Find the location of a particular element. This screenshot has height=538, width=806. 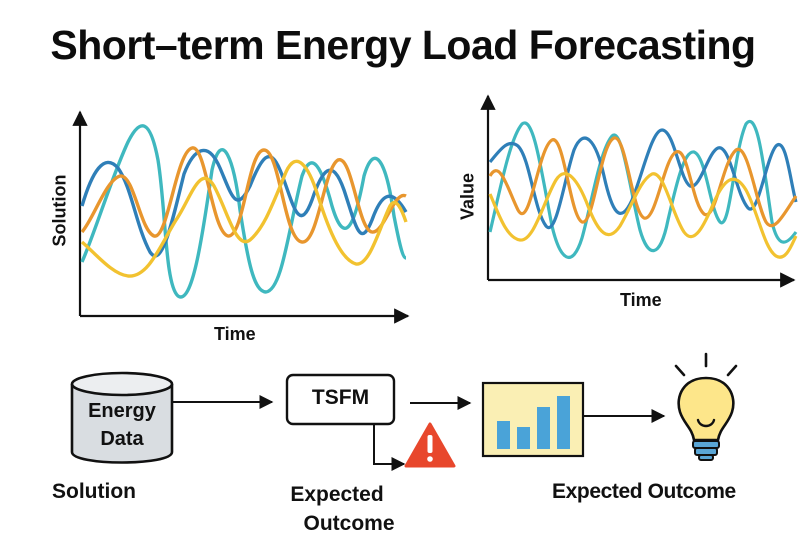

left-chart-x-label: Time is located at coordinates (235, 334).